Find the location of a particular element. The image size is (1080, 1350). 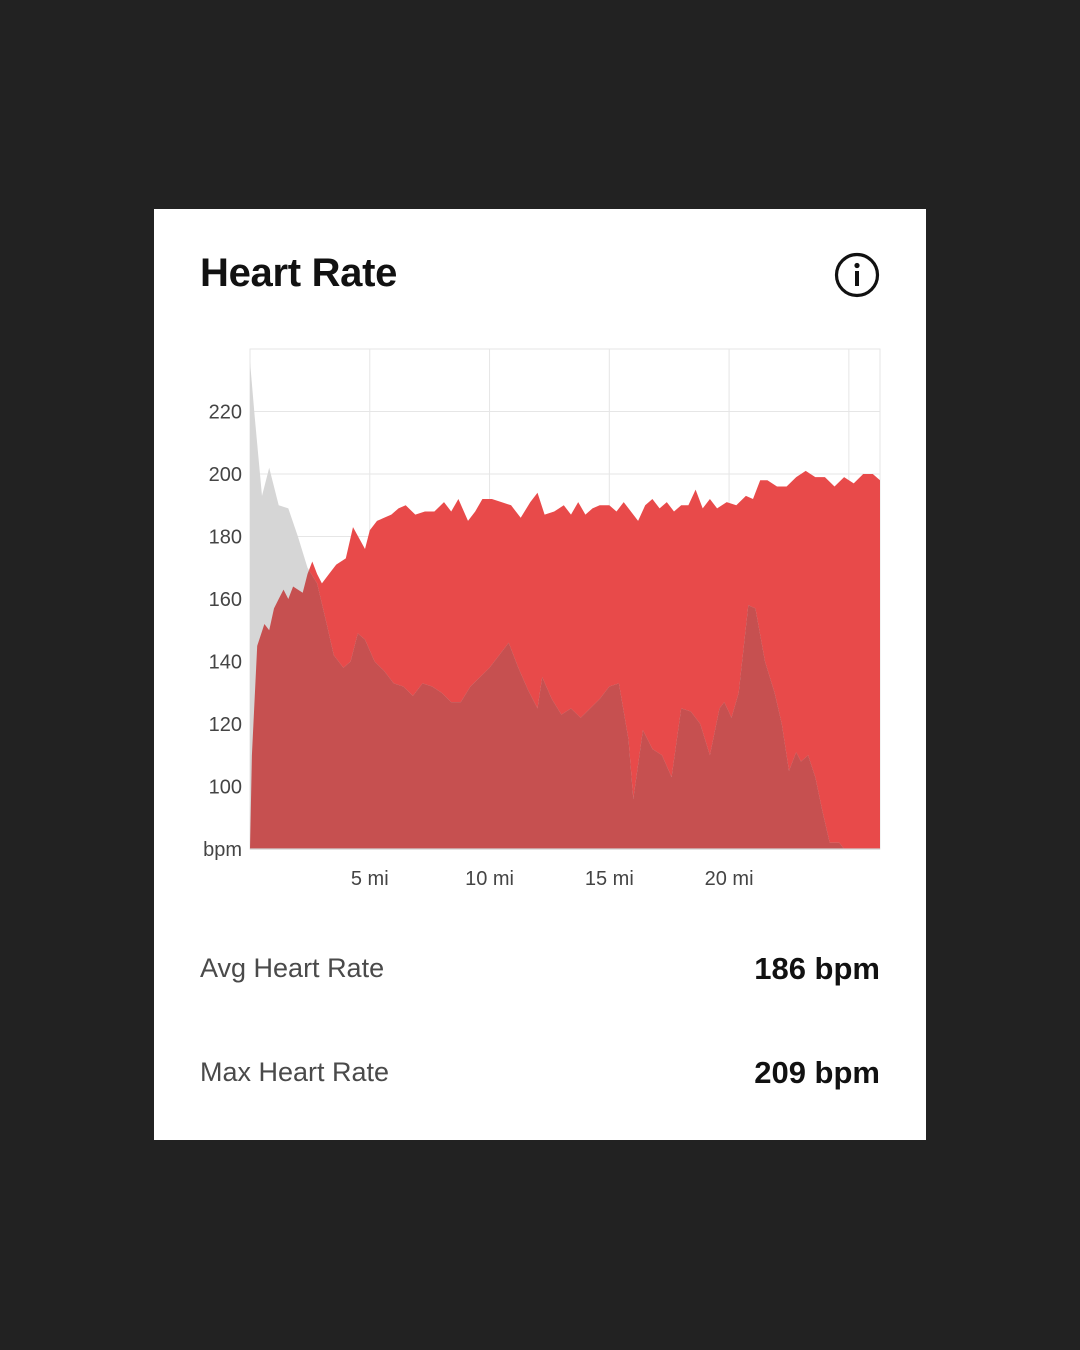

max-heart-rate-value: 209 bpm is located at coordinates (817, 1072).